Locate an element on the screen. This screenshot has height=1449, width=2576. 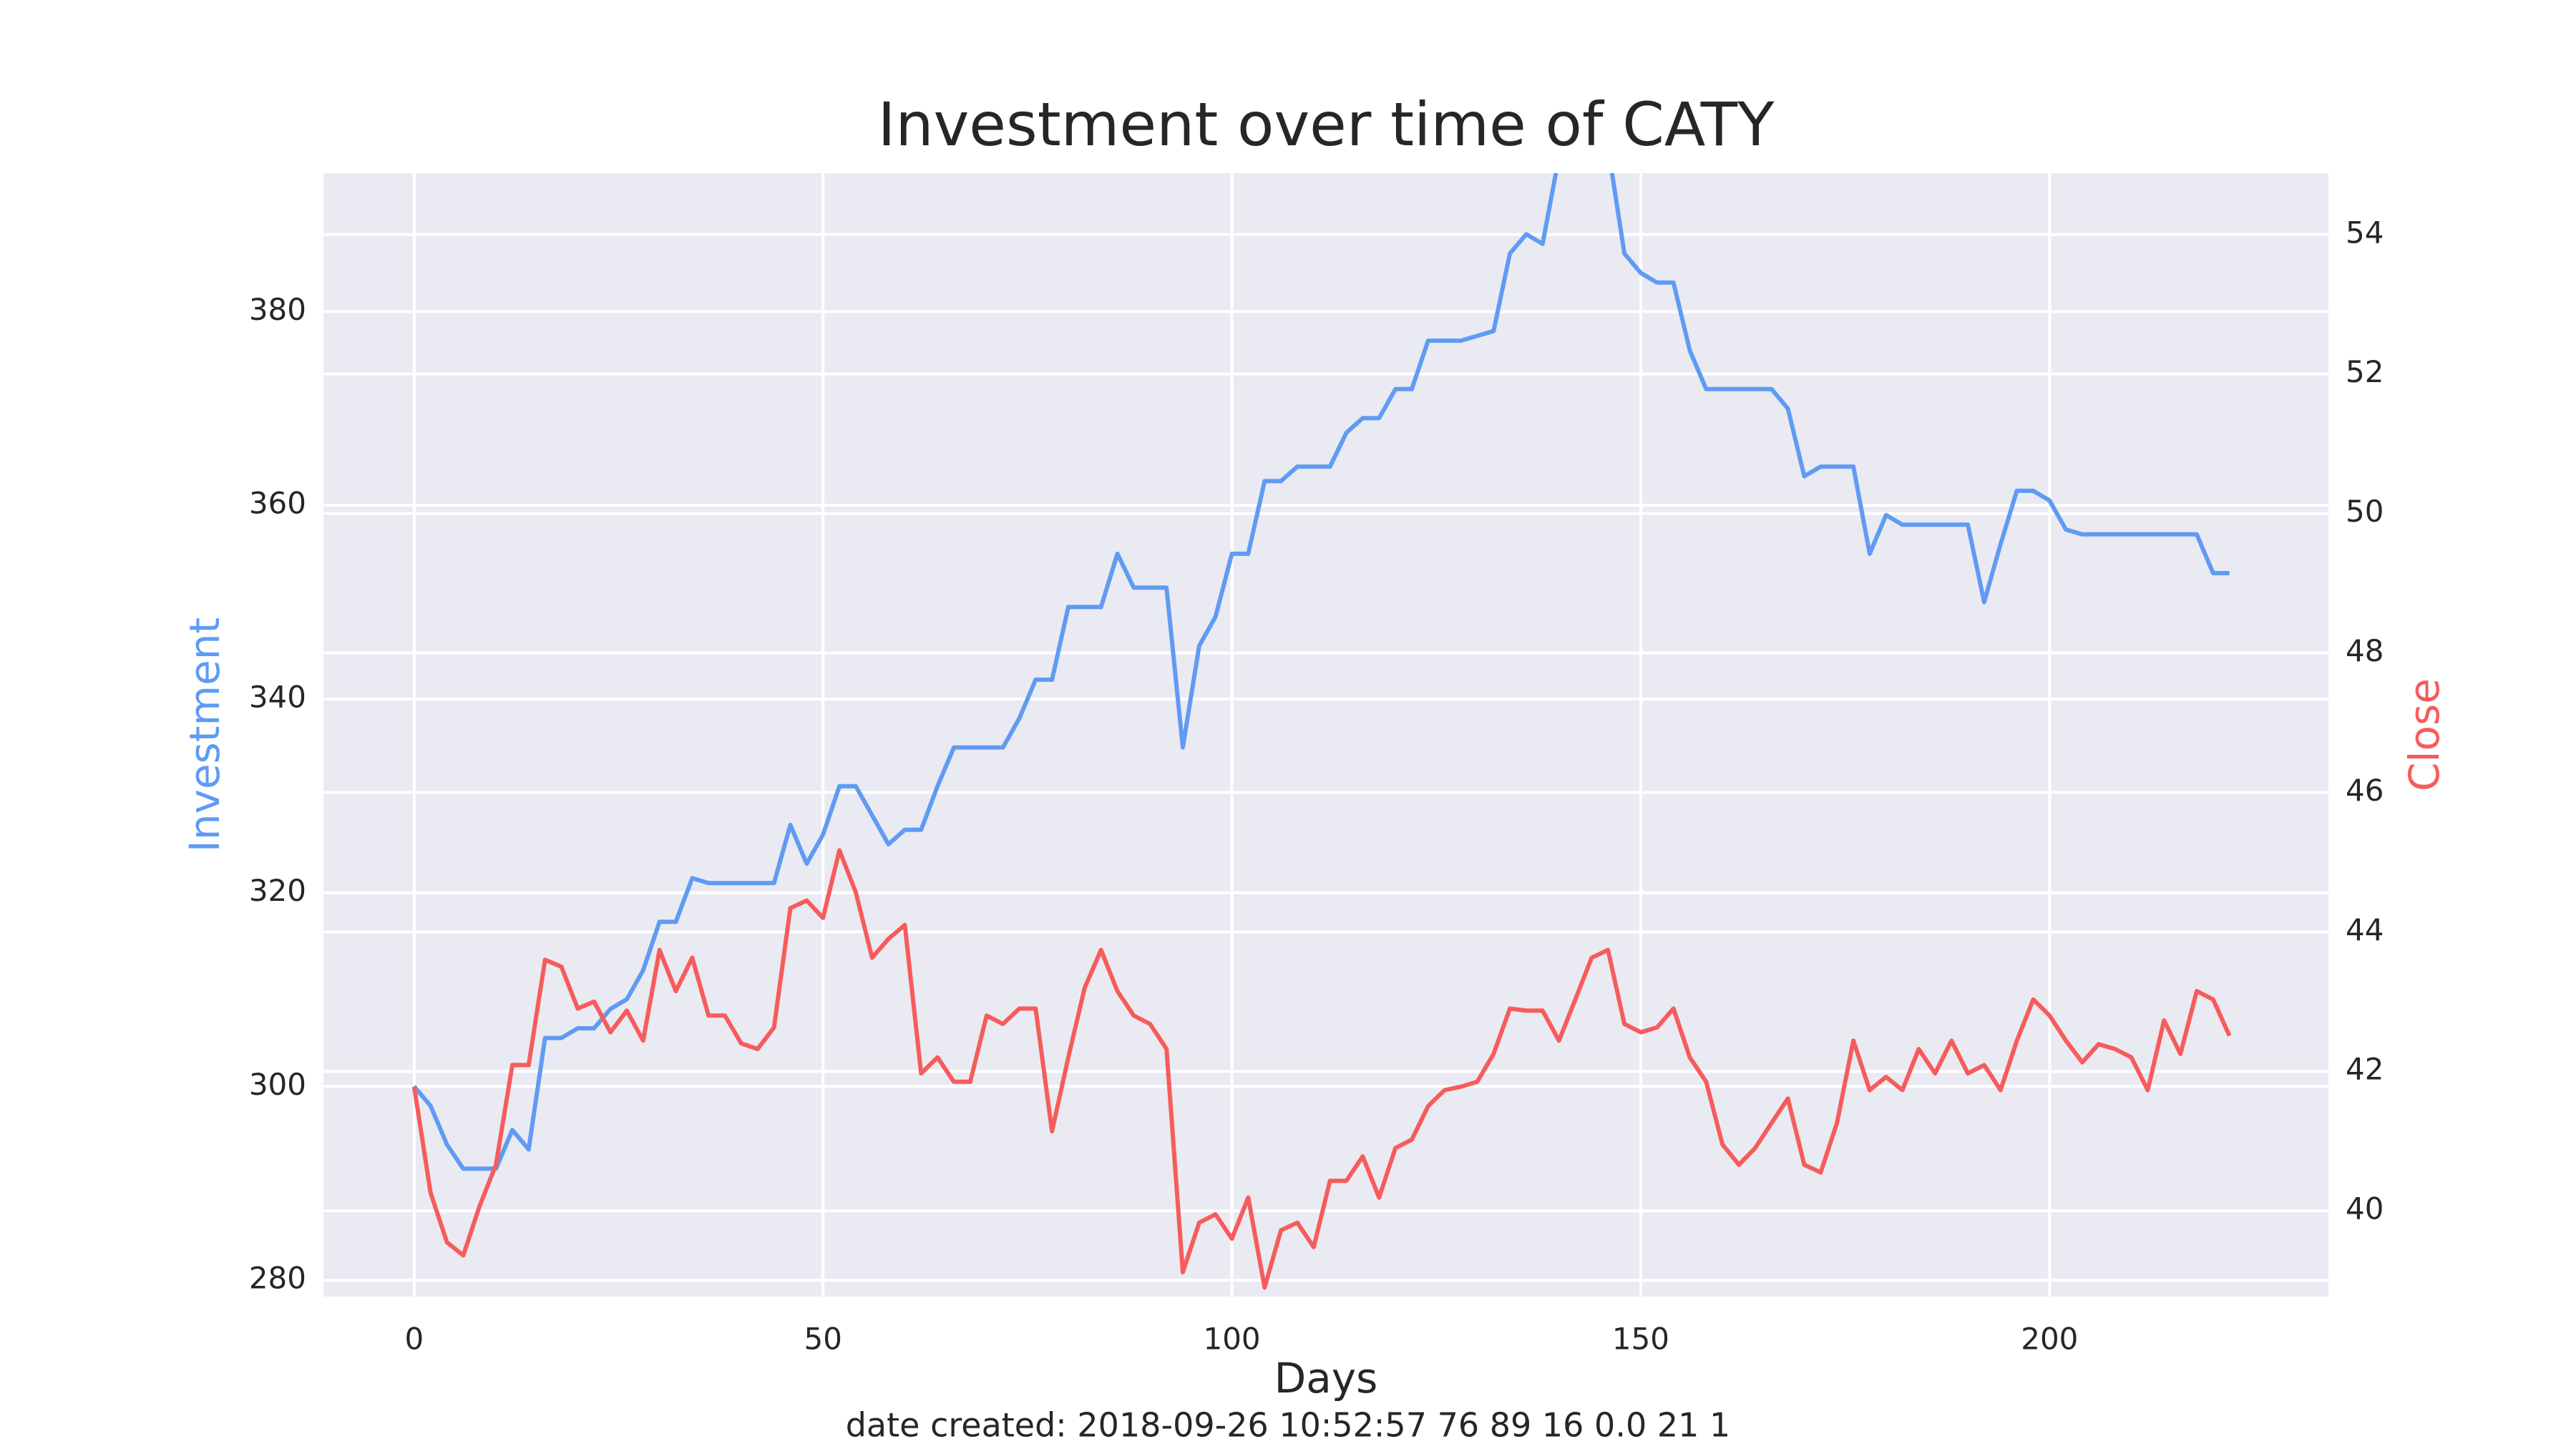
y2-axis-label: Close is located at coordinates (2424, 735).